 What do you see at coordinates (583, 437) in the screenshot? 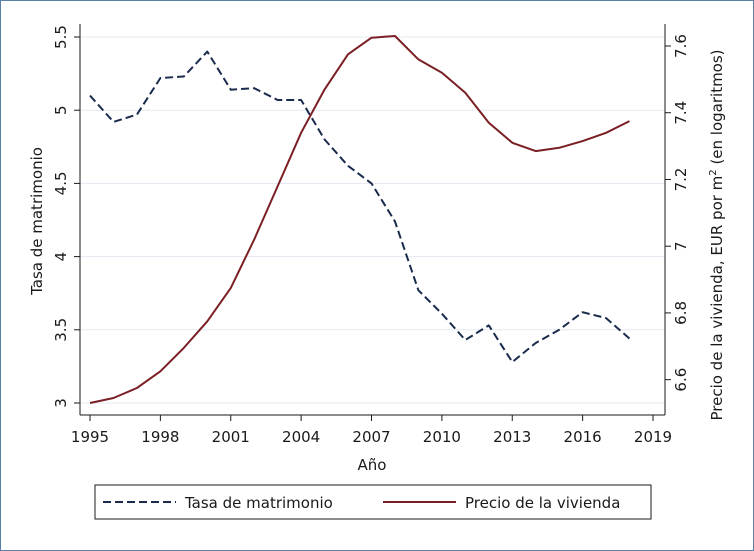
I see `x-tick-label-2016: 2016` at bounding box center [583, 437].